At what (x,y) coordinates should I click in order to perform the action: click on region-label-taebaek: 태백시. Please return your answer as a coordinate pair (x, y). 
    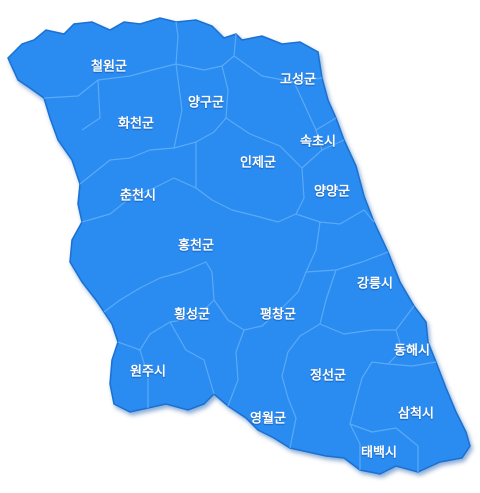
    Looking at the image, I should click on (379, 453).